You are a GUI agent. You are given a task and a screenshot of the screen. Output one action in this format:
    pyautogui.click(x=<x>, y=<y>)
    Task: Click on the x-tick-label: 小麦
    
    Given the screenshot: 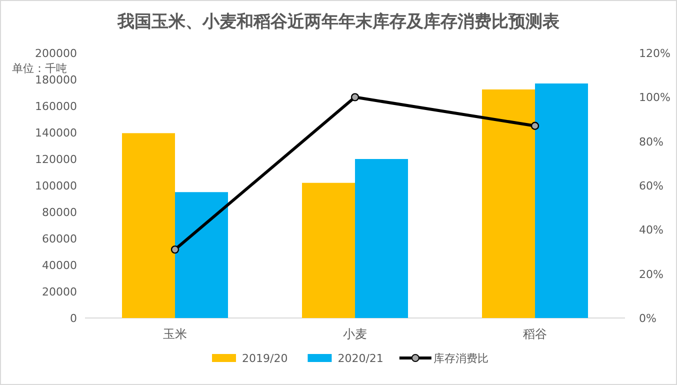 What is the action you would take?
    pyautogui.click(x=355, y=334)
    